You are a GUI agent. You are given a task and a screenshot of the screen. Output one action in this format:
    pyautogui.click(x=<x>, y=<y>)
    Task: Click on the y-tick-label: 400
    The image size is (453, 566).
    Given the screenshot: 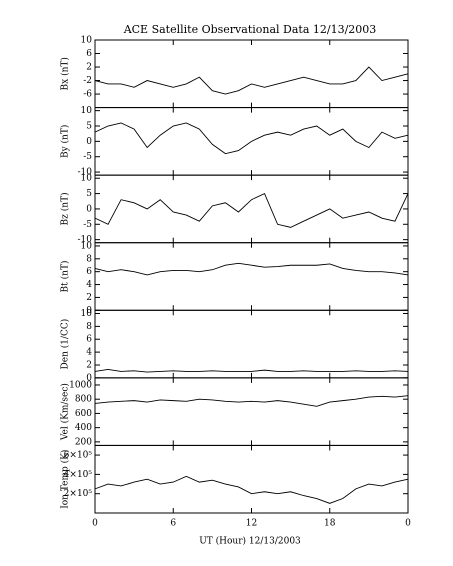 What is the action you would take?
    pyautogui.click(x=83, y=428)
    